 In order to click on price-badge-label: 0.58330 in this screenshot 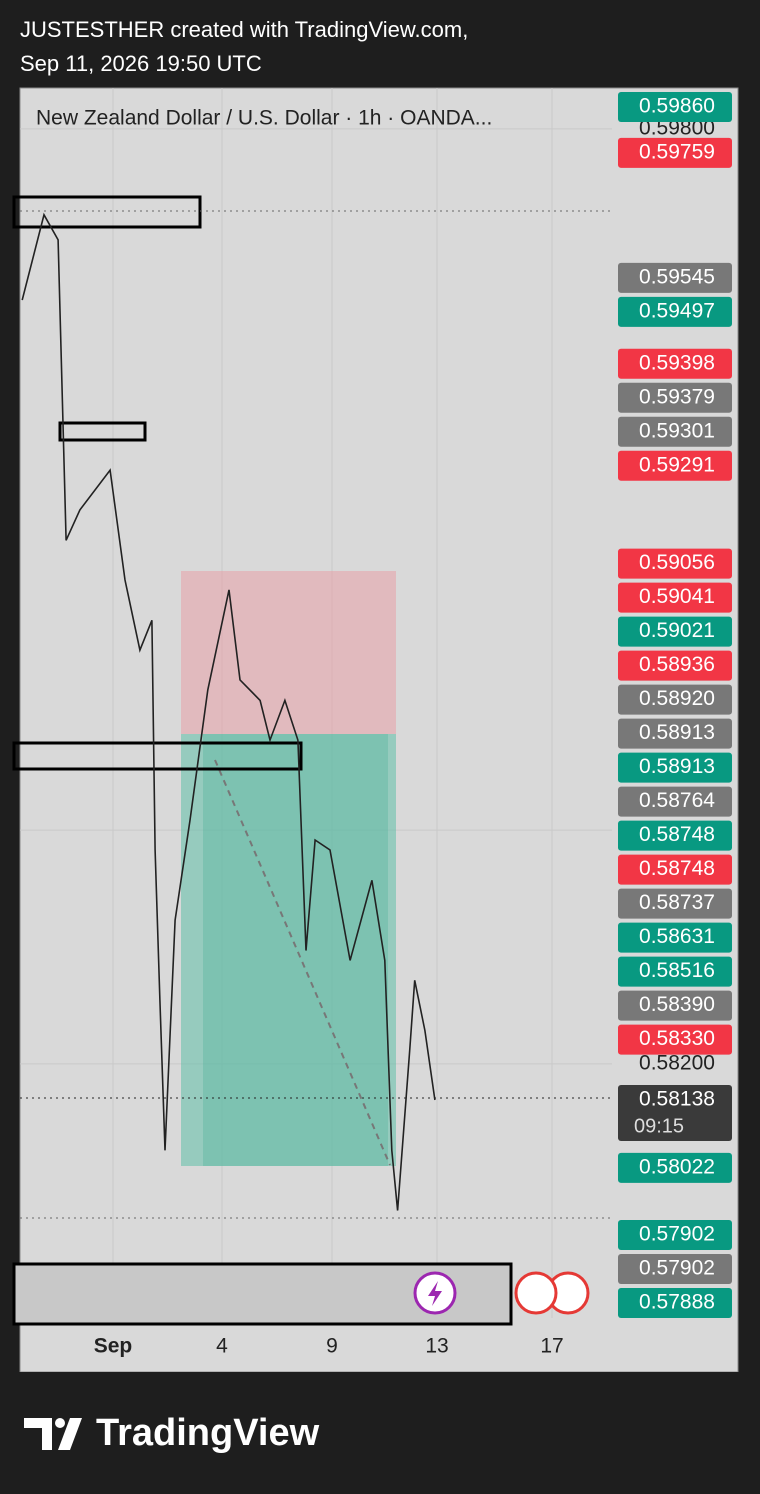, I will do `click(677, 1038)`.